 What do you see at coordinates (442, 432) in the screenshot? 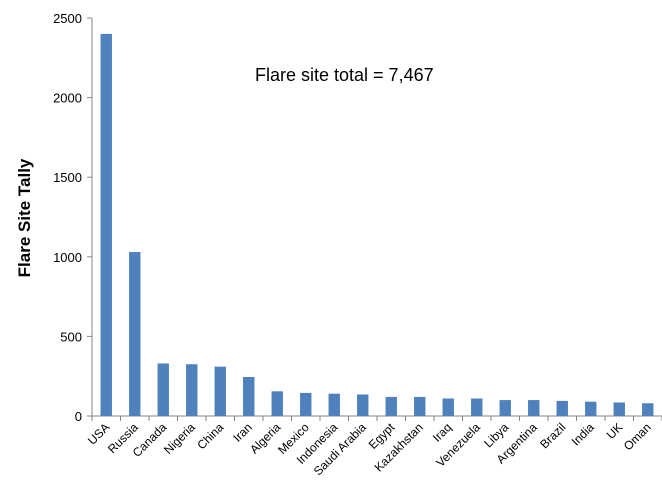
I see `category-label: Iraq` at bounding box center [442, 432].